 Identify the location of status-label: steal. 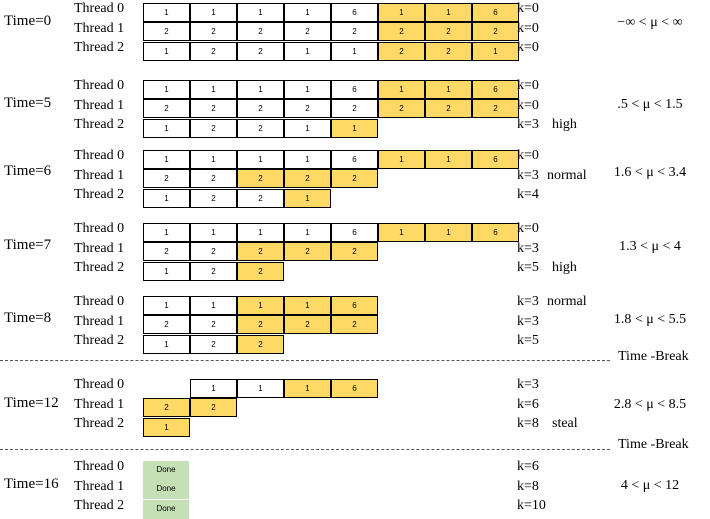
(565, 423).